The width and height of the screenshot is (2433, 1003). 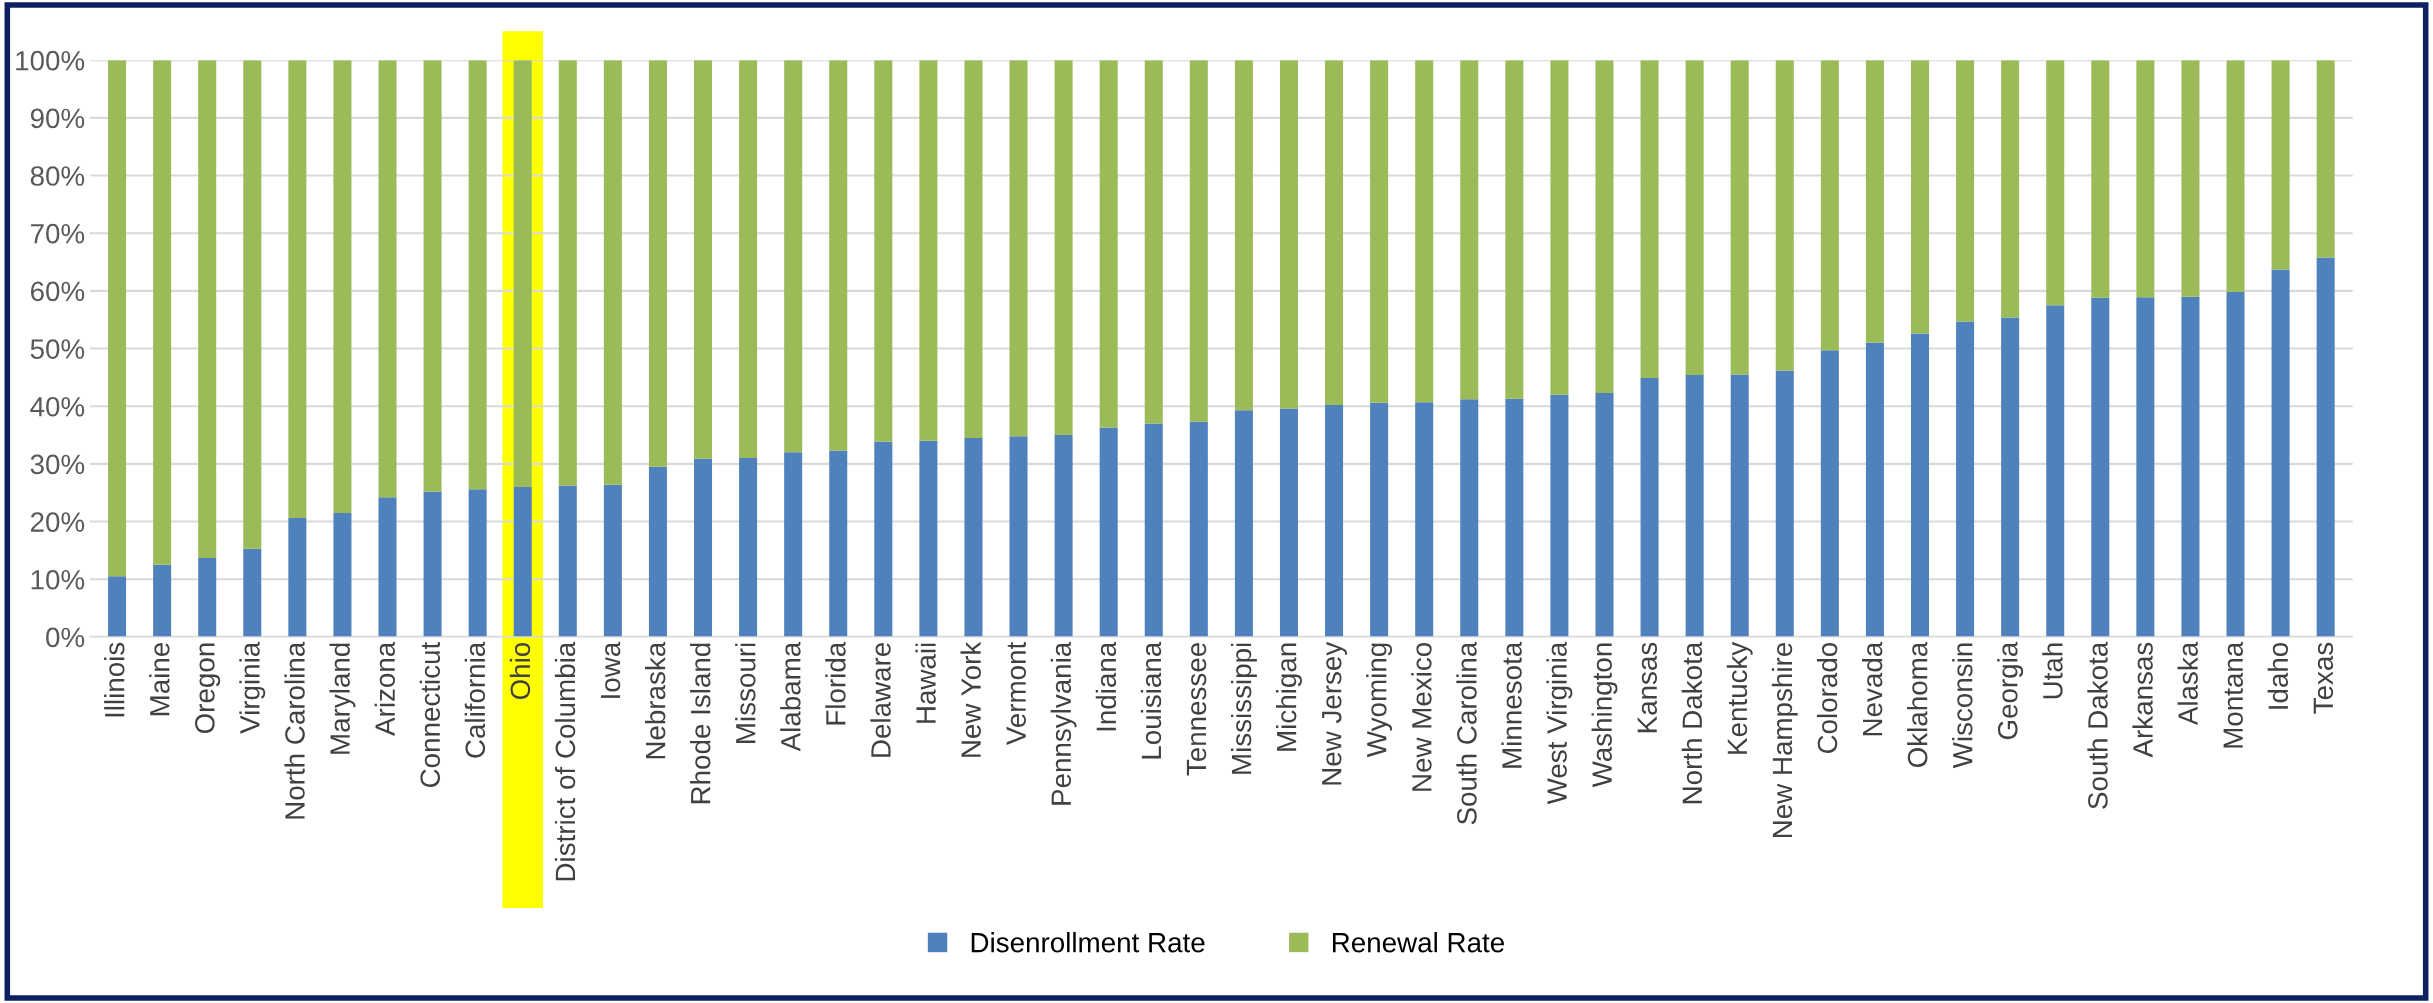 What do you see at coordinates (57, 233) in the screenshot?
I see `y-tick-label: 70%` at bounding box center [57, 233].